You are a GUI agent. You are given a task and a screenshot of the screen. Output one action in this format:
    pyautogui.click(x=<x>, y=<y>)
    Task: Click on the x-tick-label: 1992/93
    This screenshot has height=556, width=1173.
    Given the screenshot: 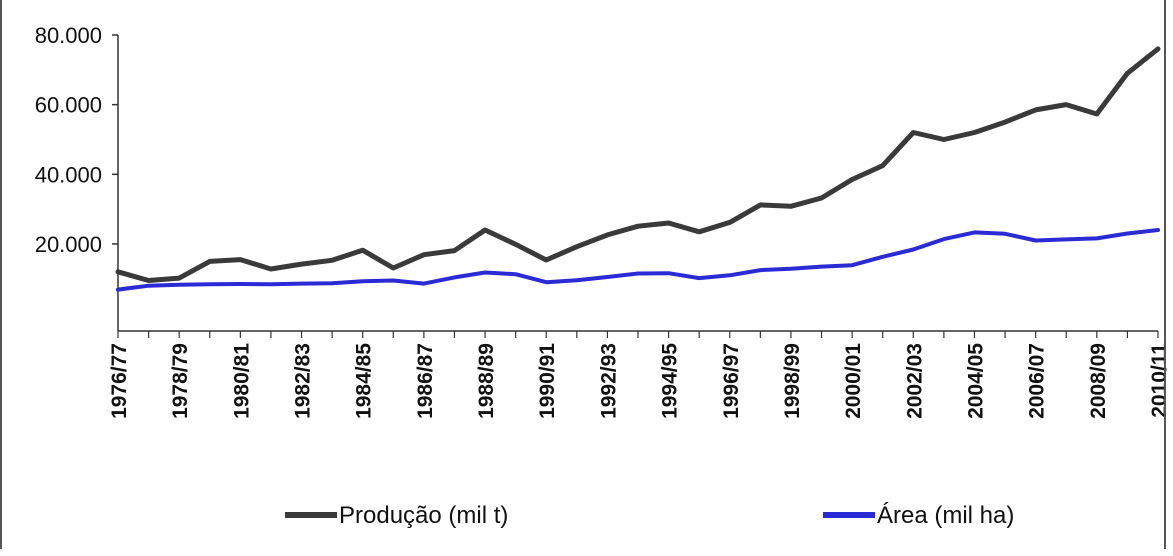 What is the action you would take?
    pyautogui.click(x=608, y=381)
    